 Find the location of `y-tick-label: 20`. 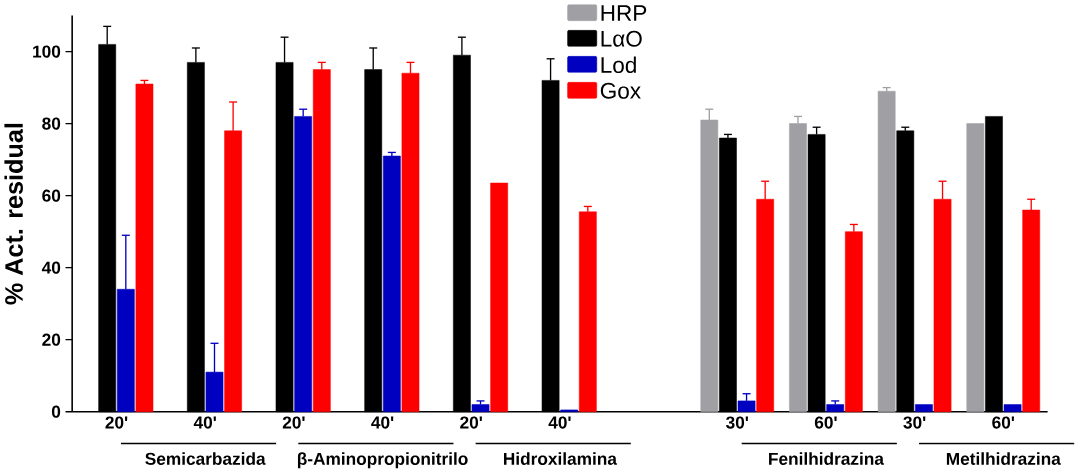

y-tick-label: 20 is located at coordinates (51, 339).